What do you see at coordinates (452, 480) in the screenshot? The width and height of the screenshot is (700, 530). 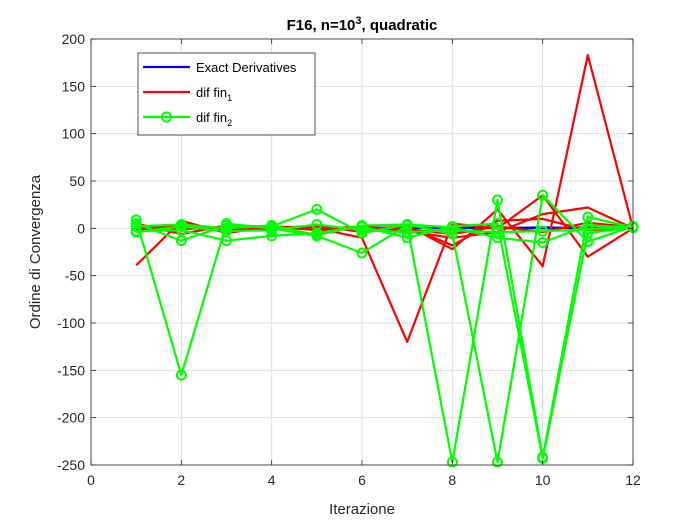 I see `x-tick-label: 8` at bounding box center [452, 480].